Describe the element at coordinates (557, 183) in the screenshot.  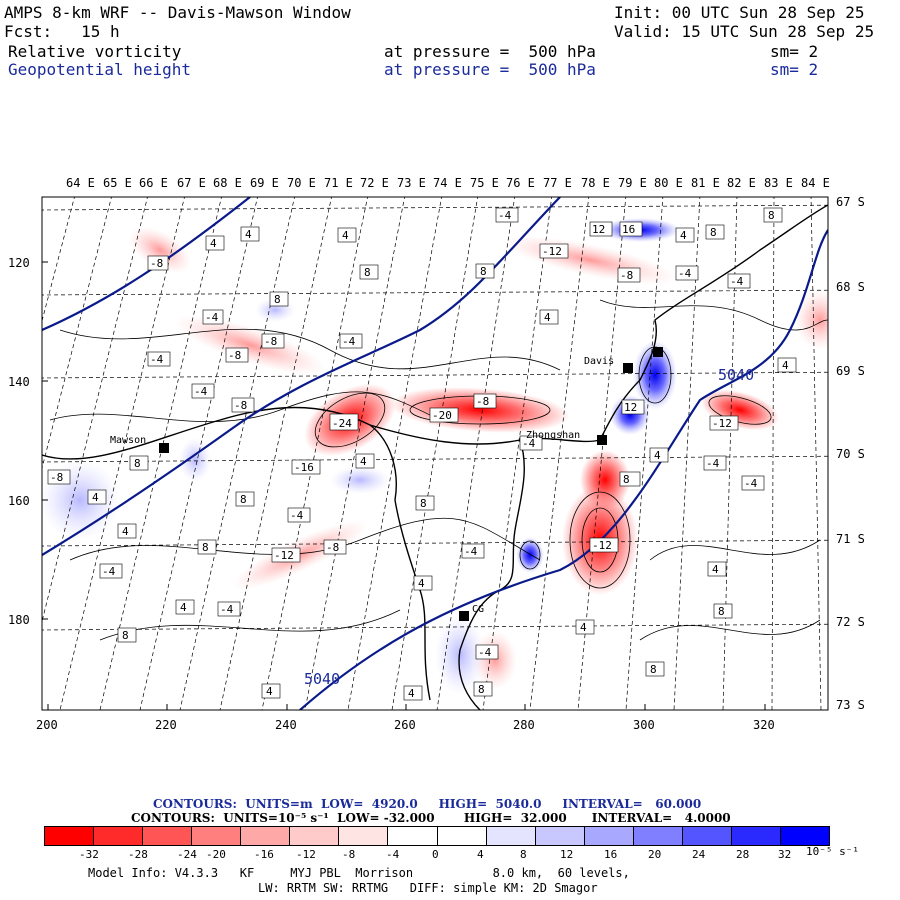
I see `lon-label: 77 E` at that location.